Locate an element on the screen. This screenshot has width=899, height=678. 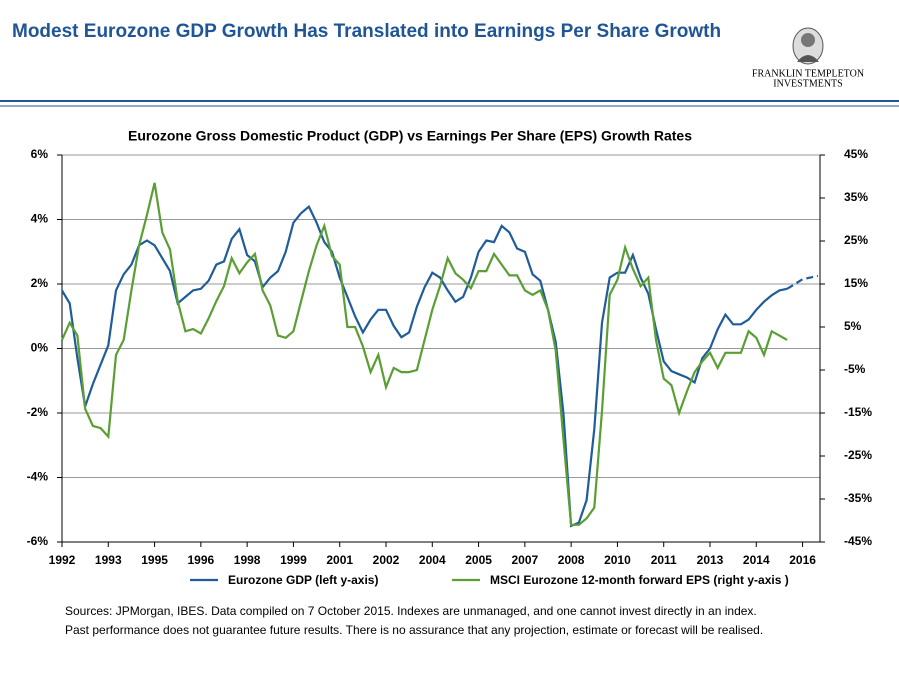
y2-tick-label: 5% is located at coordinates (853, 326).